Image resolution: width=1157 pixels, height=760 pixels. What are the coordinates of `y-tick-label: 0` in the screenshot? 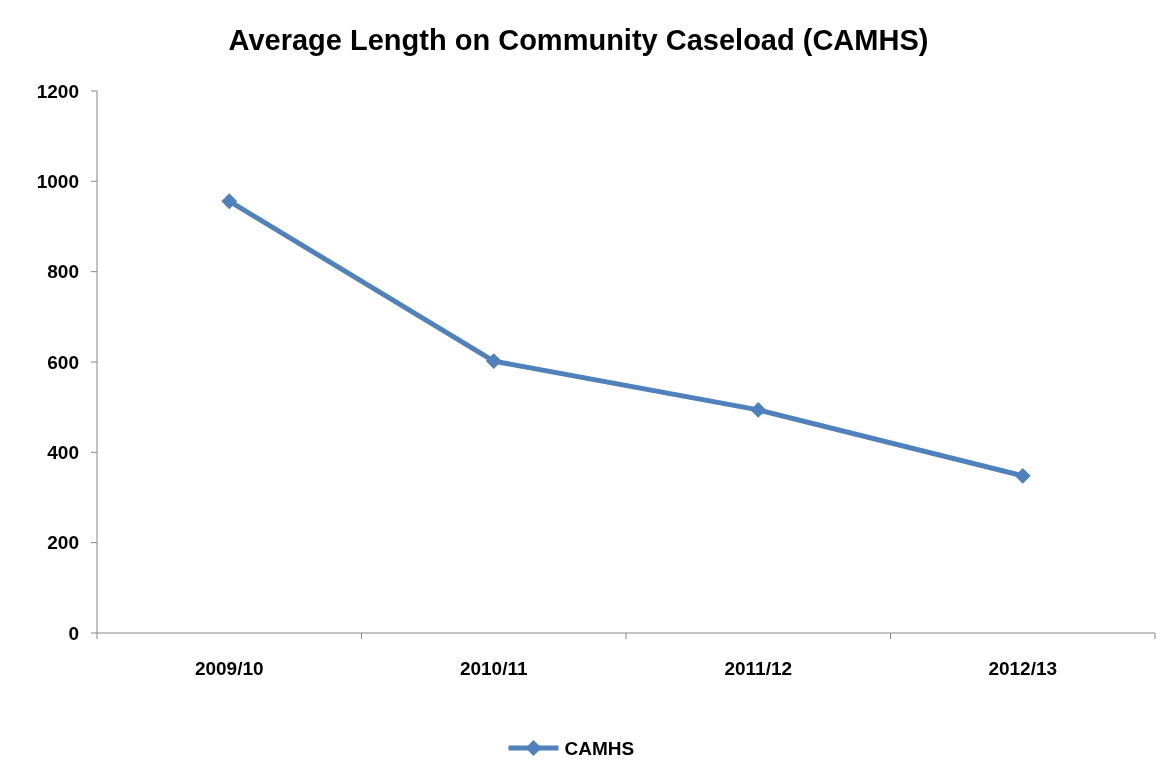 It's located at (73, 633).